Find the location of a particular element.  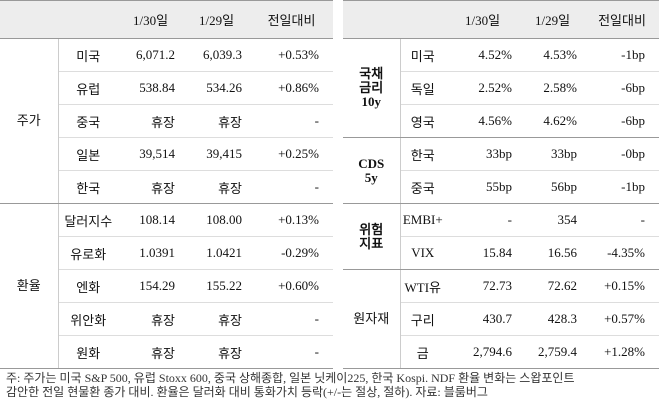

data-row: VIX 15.84 16.56 -4.35% is located at coordinates (501, 253).